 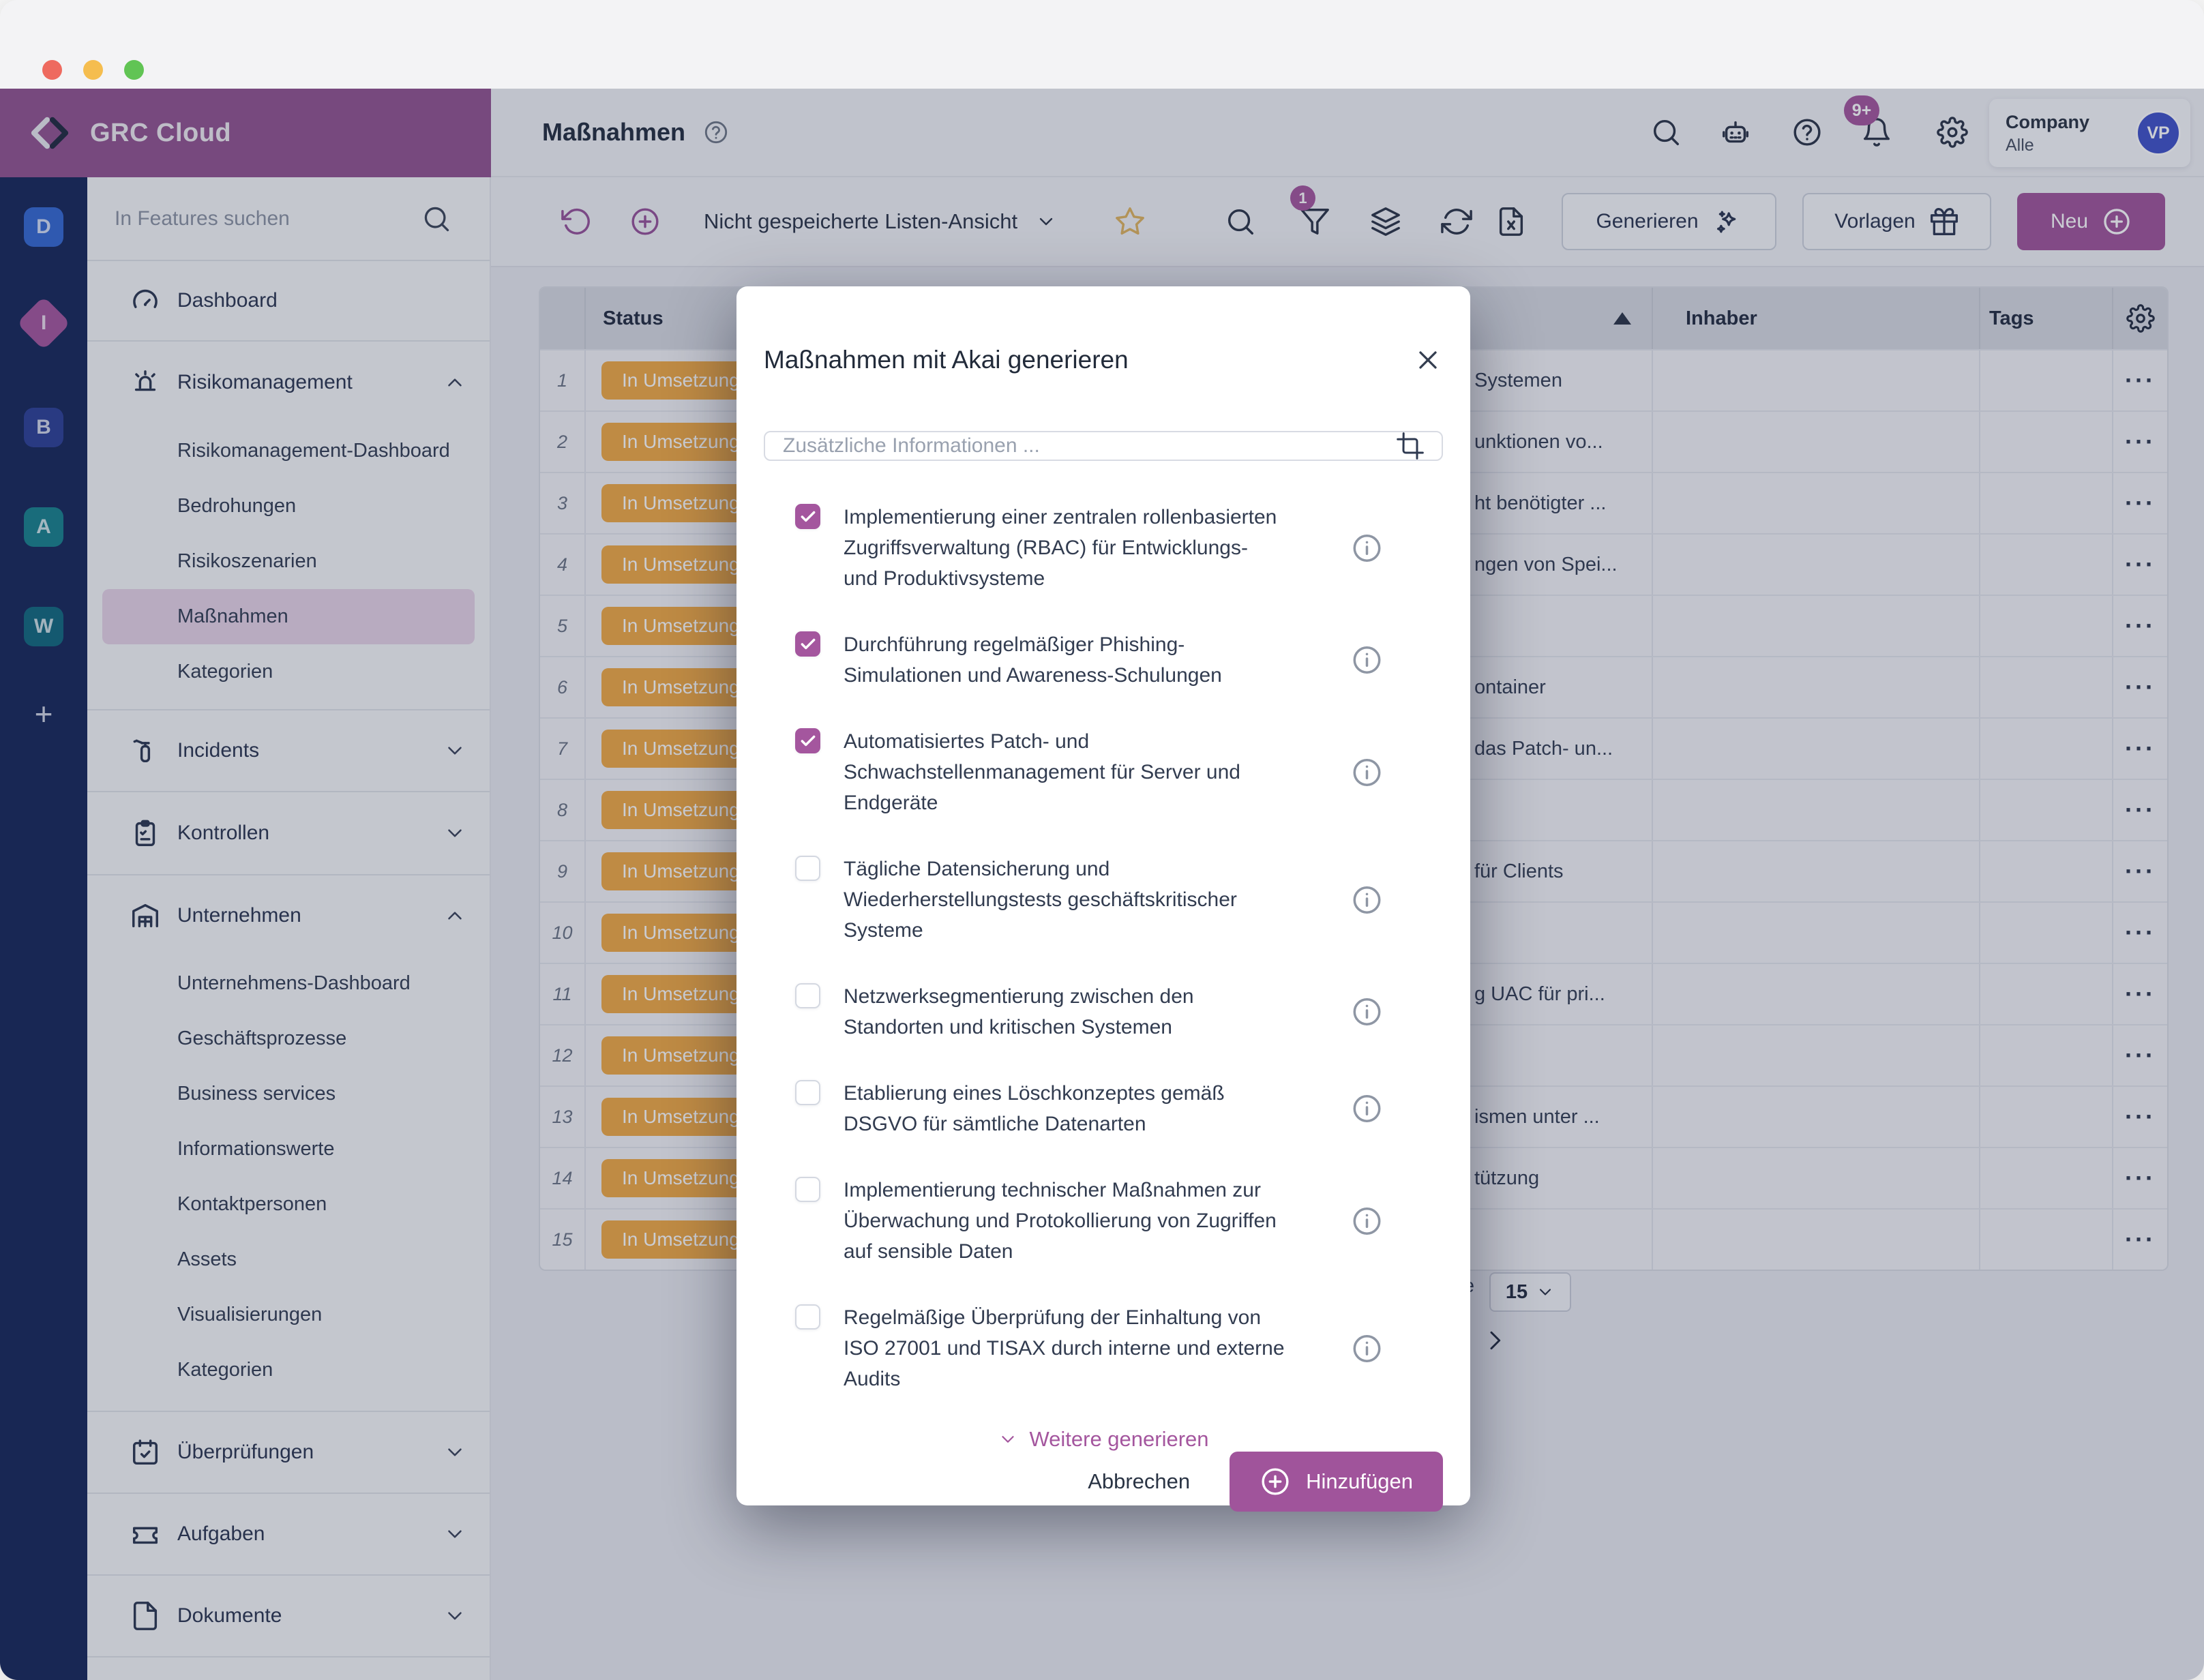 I want to click on app-header: GRC Cloud Maßnahmen 9+ Company Alle, so click(x=1102, y=133).